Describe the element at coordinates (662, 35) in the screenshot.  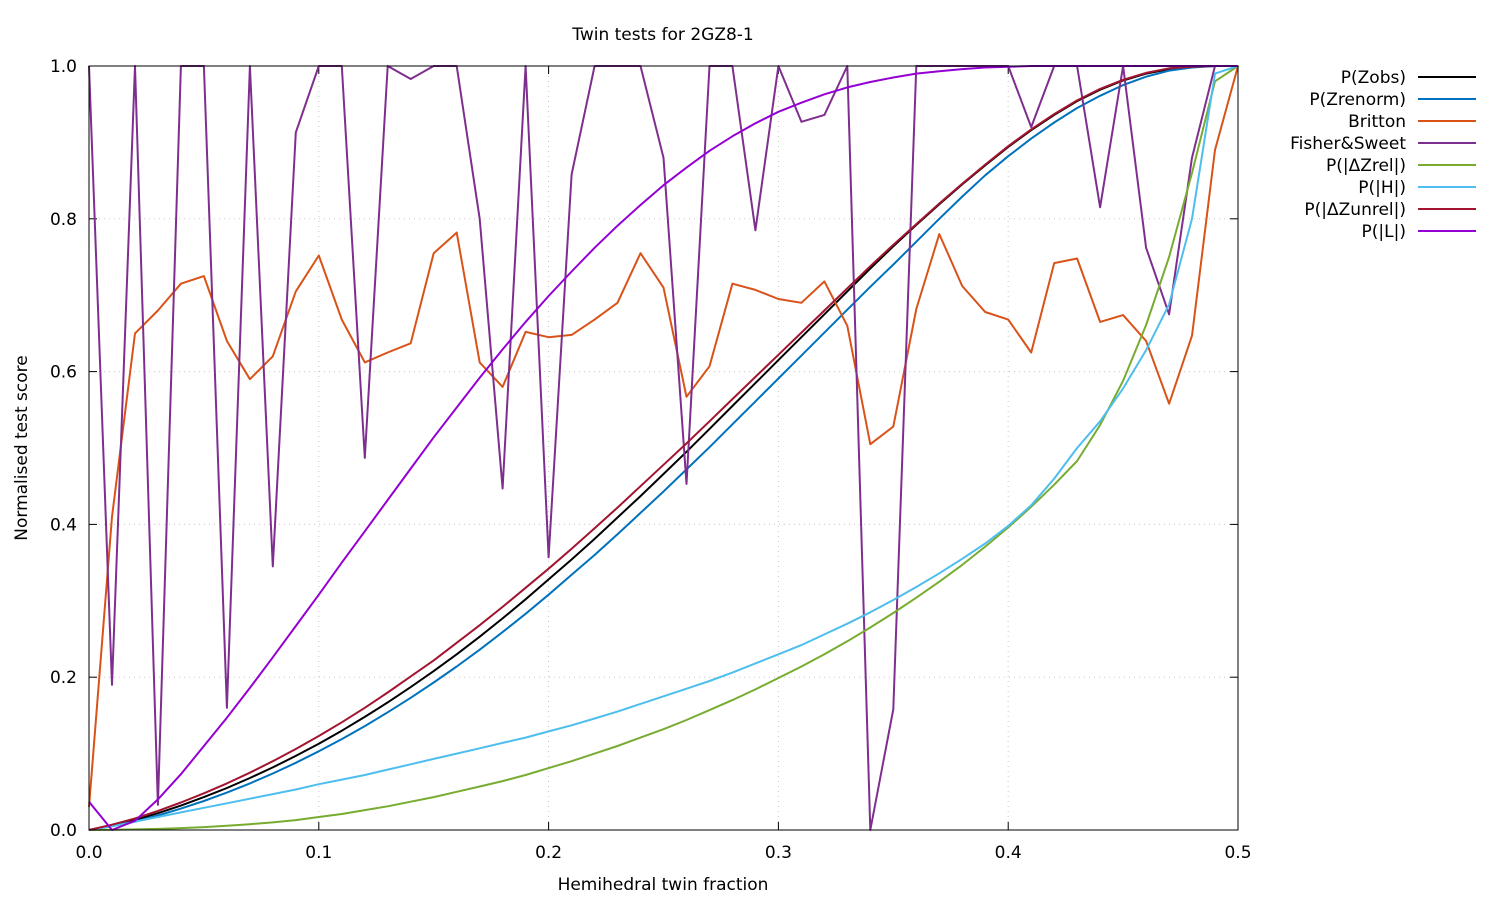
I see `chart-title: Twin tests for 2GZ8-1` at that location.